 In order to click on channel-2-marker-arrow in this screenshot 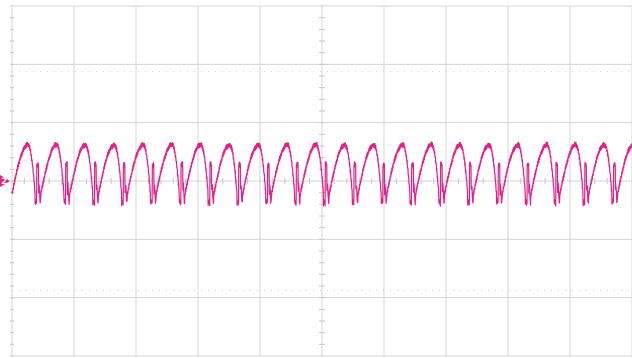, I will do `click(5, 181)`.